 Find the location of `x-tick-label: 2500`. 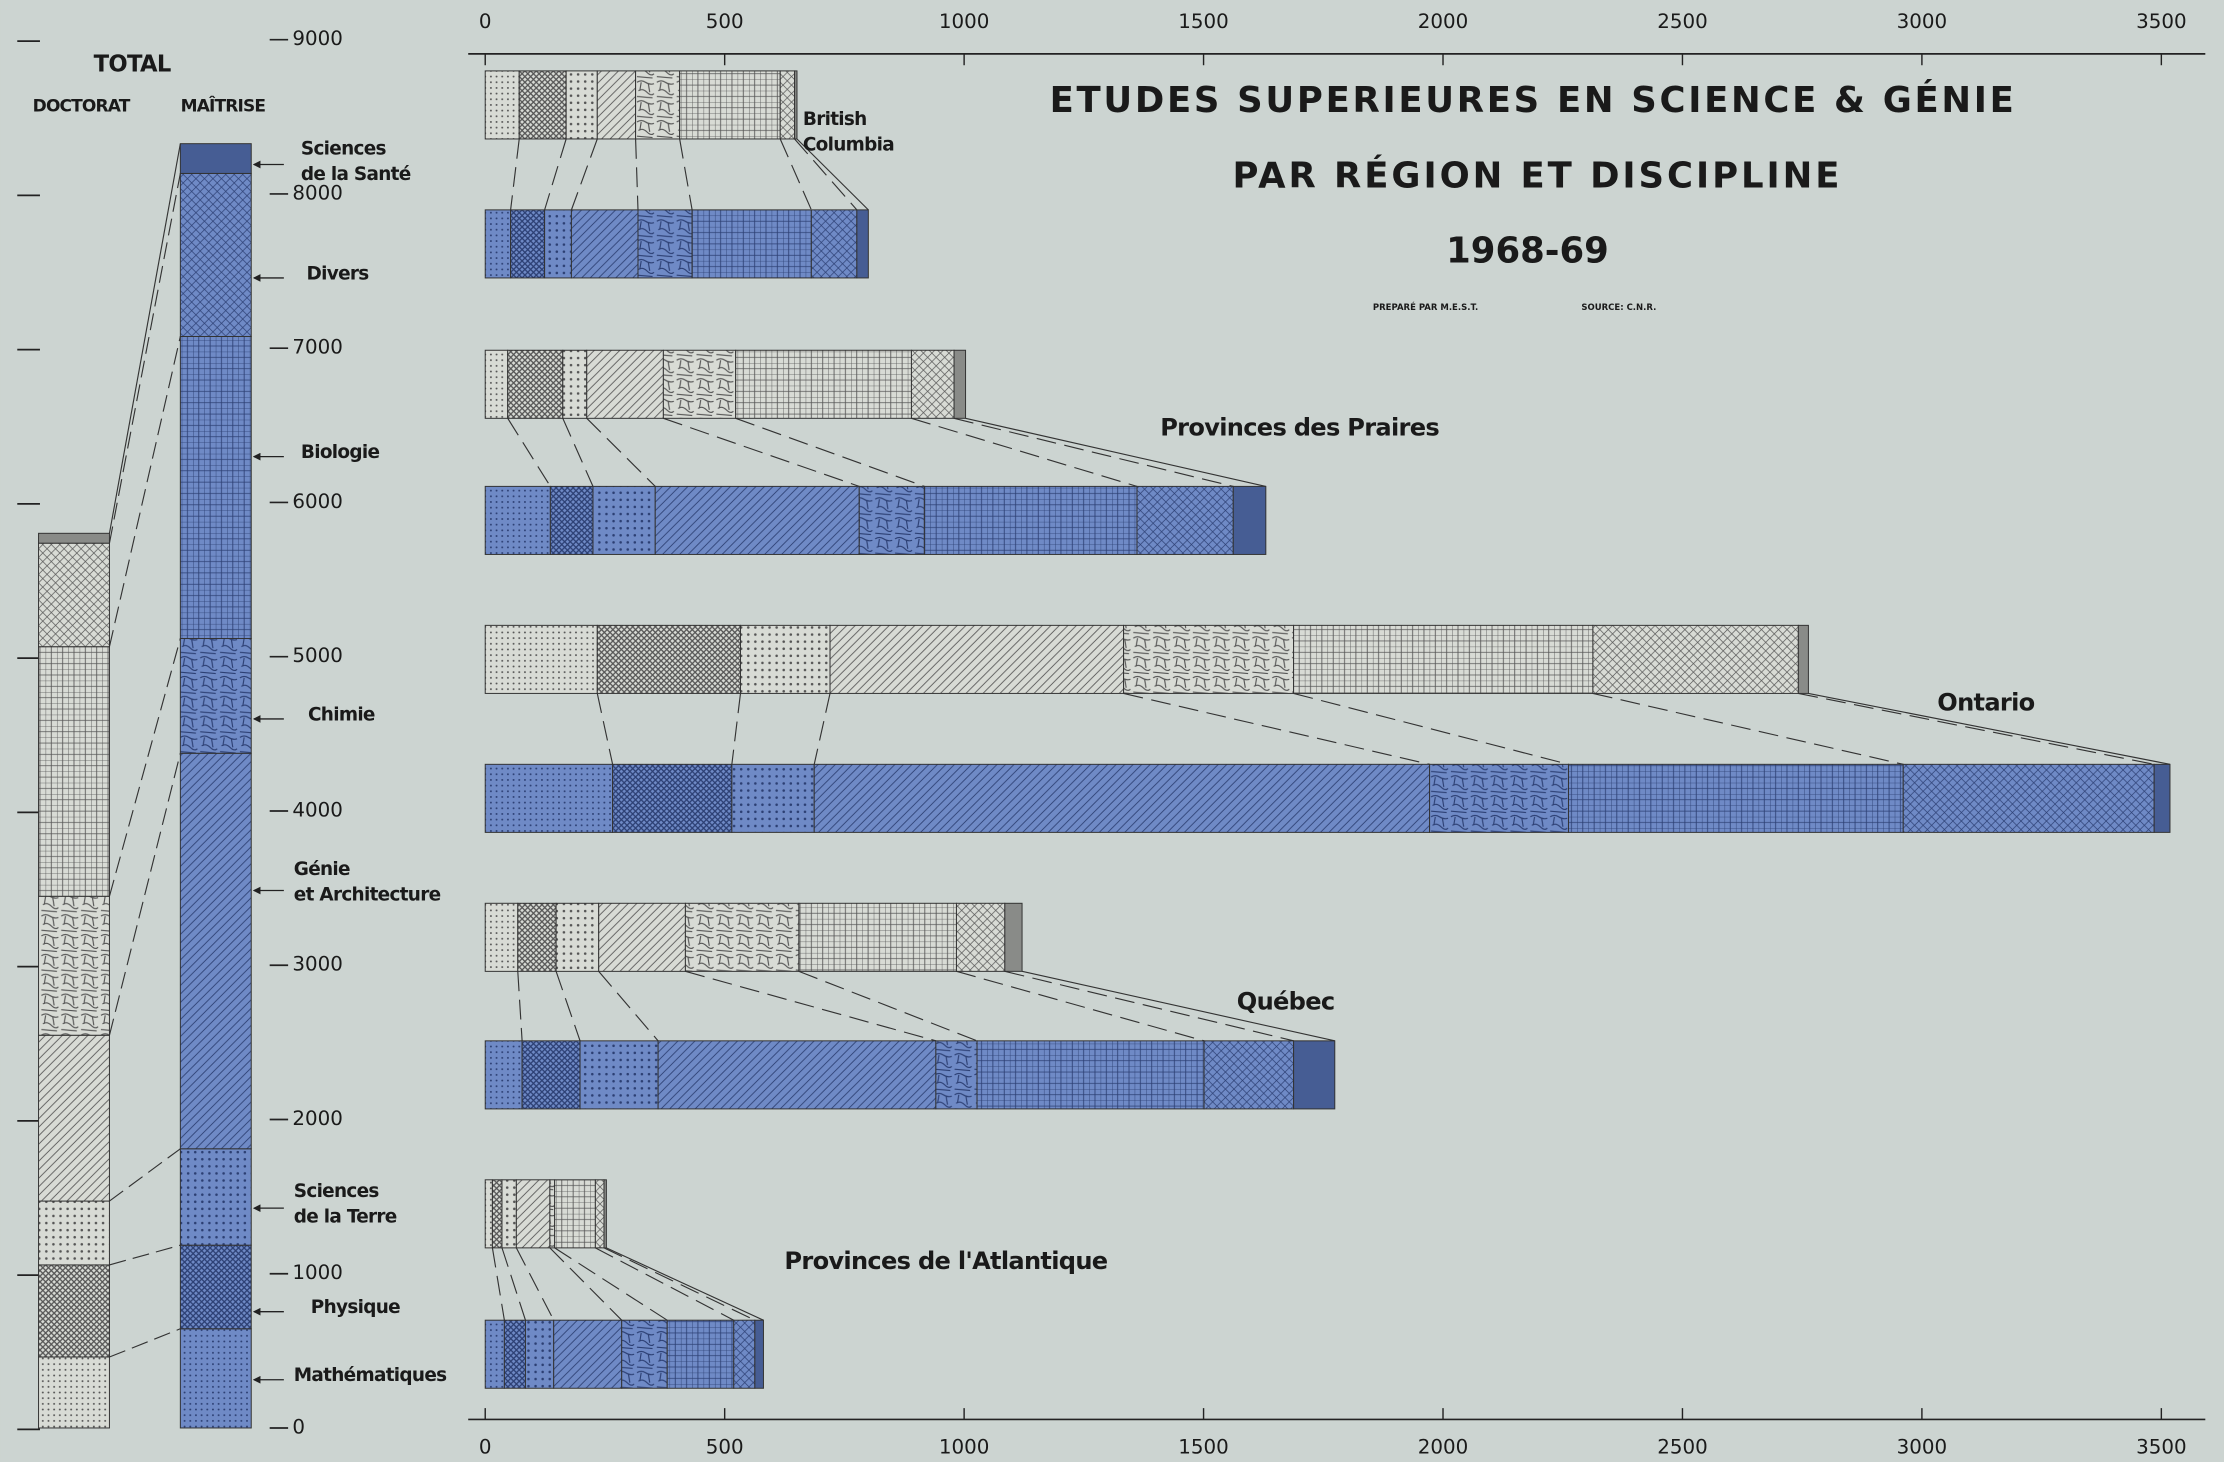

x-tick-label: 2500 is located at coordinates (1682, 21).